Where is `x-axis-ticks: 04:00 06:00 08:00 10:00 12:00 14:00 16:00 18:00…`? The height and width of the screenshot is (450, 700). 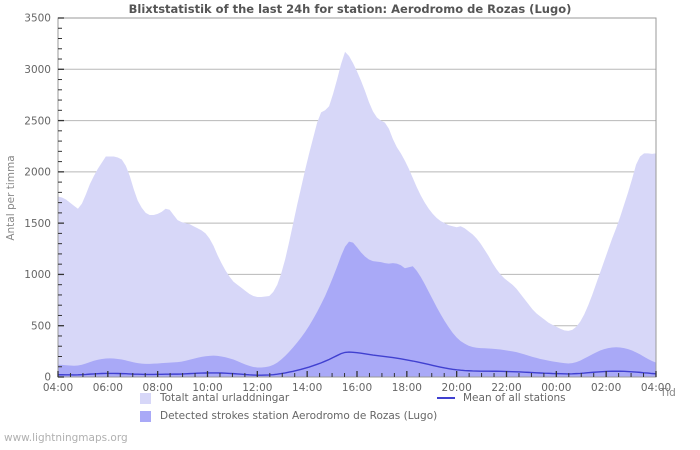
x-axis-ticks: 04:00 06:00 08:00 10:00 12:00 14:00 16:00 18:00… is located at coordinates (357, 382).